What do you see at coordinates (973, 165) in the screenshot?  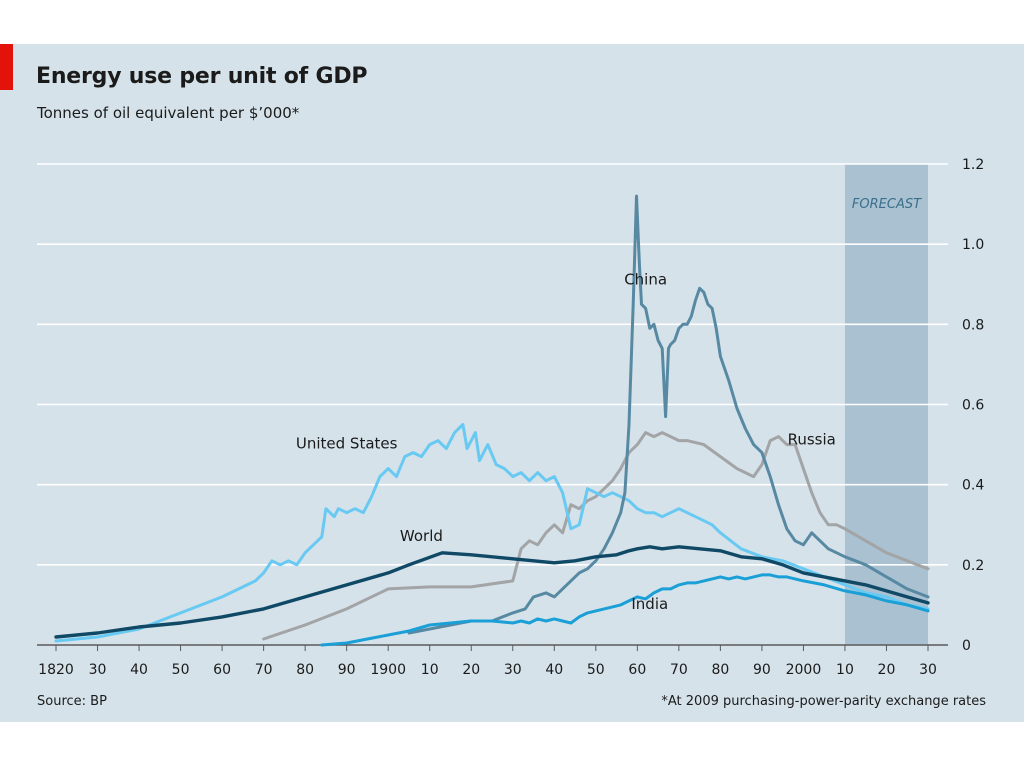 I see `y-tick-label: 1.2` at bounding box center [973, 165].